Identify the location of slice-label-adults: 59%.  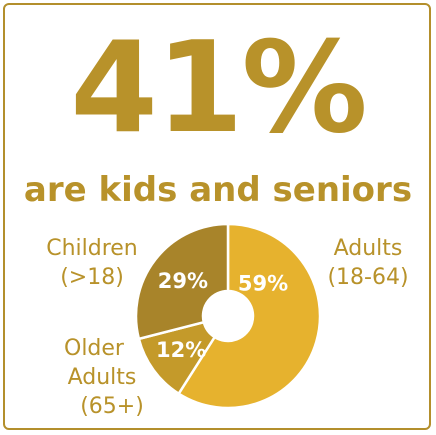
(263, 283).